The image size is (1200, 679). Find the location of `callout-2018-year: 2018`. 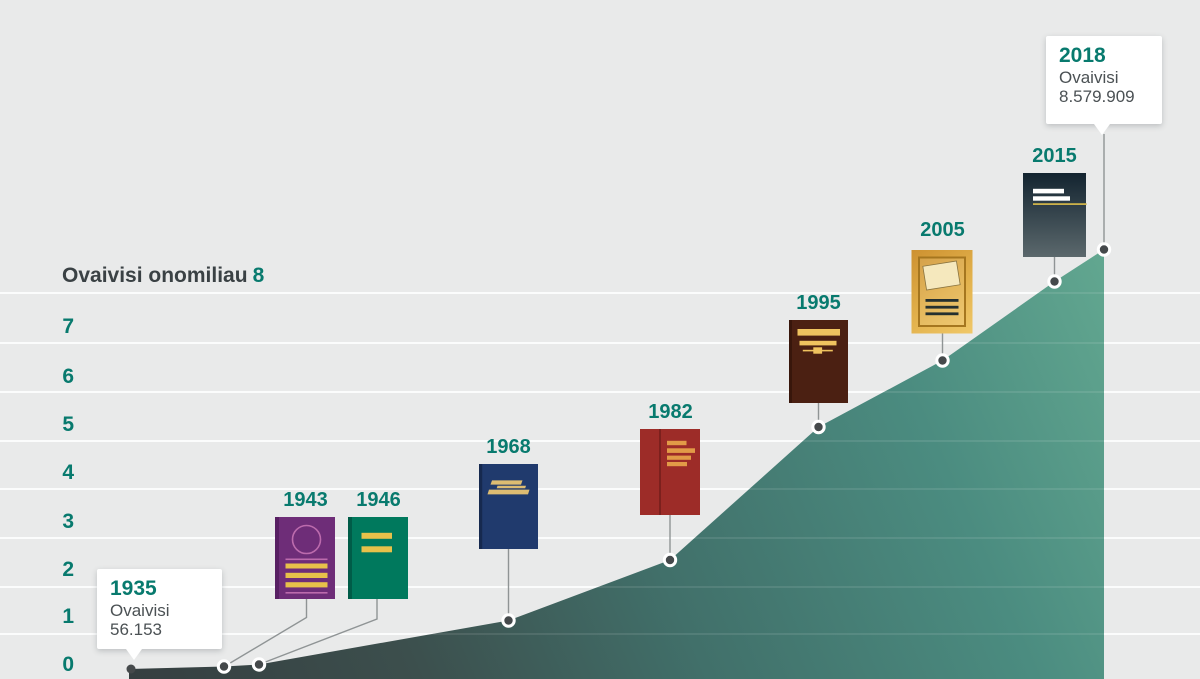

callout-2018-year: 2018 is located at coordinates (1082, 55).